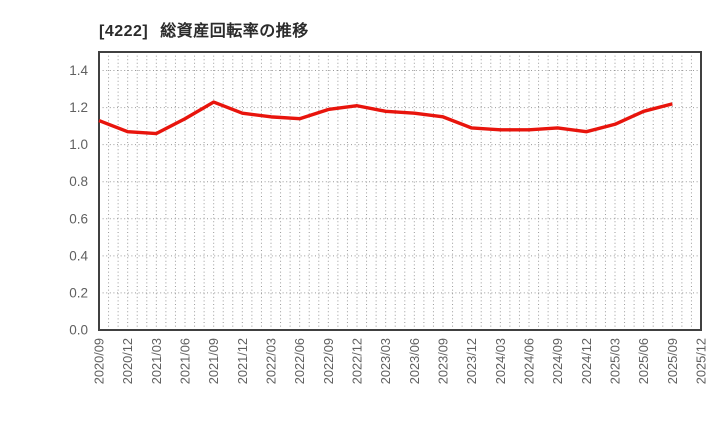  I want to click on svg-text: 1.0, so click(78, 144).